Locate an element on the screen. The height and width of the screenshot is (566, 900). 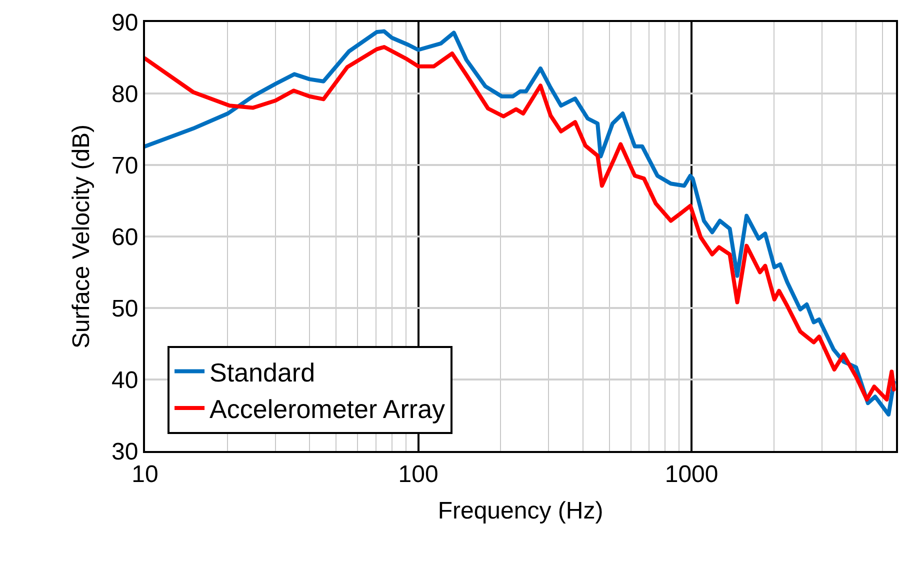
y-tick-label: 60 is located at coordinates (124, 237).